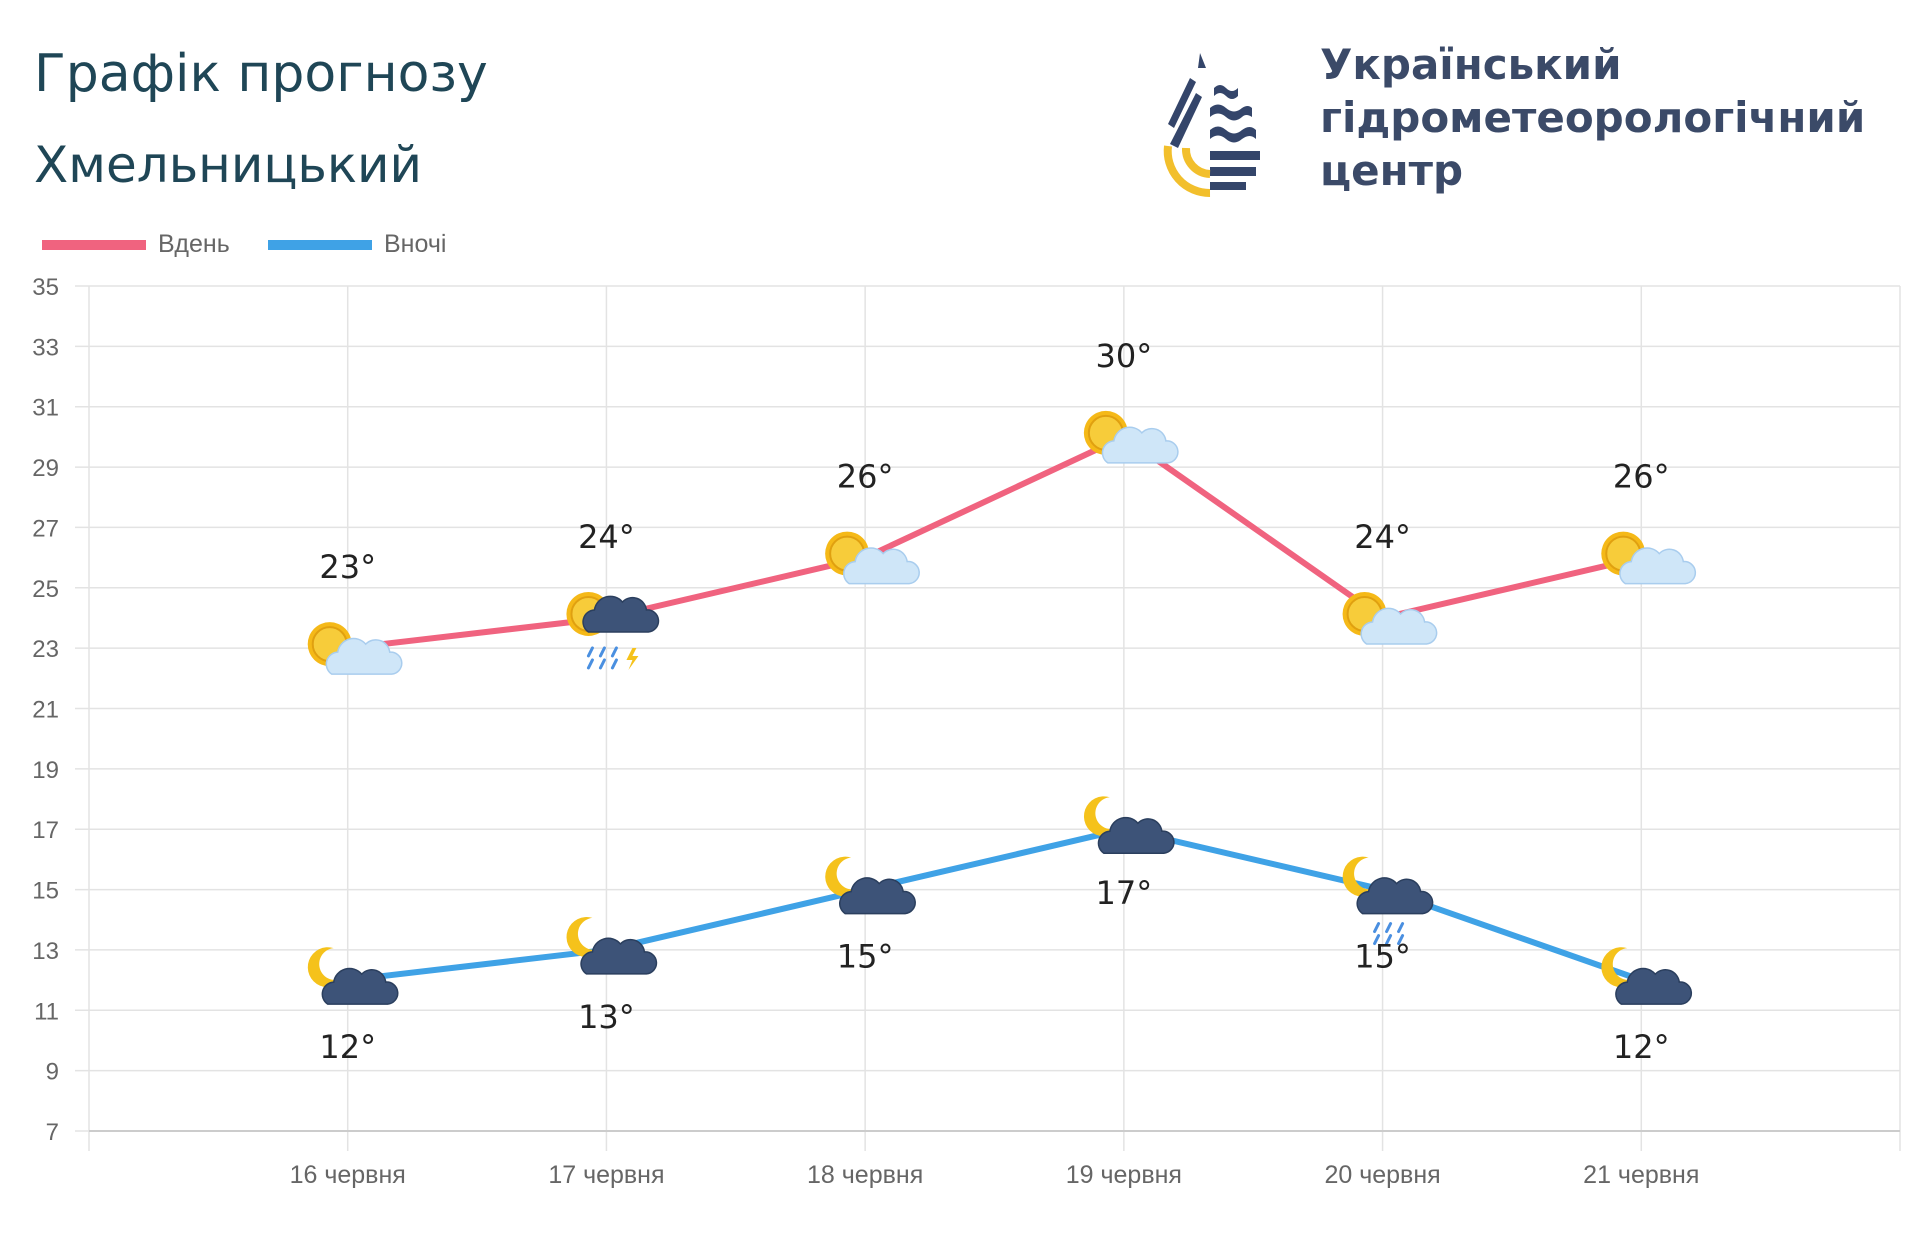 This screenshot has height=1252, width=1920. I want to click on x-tick-label: 21 червня, so click(1641, 1175).